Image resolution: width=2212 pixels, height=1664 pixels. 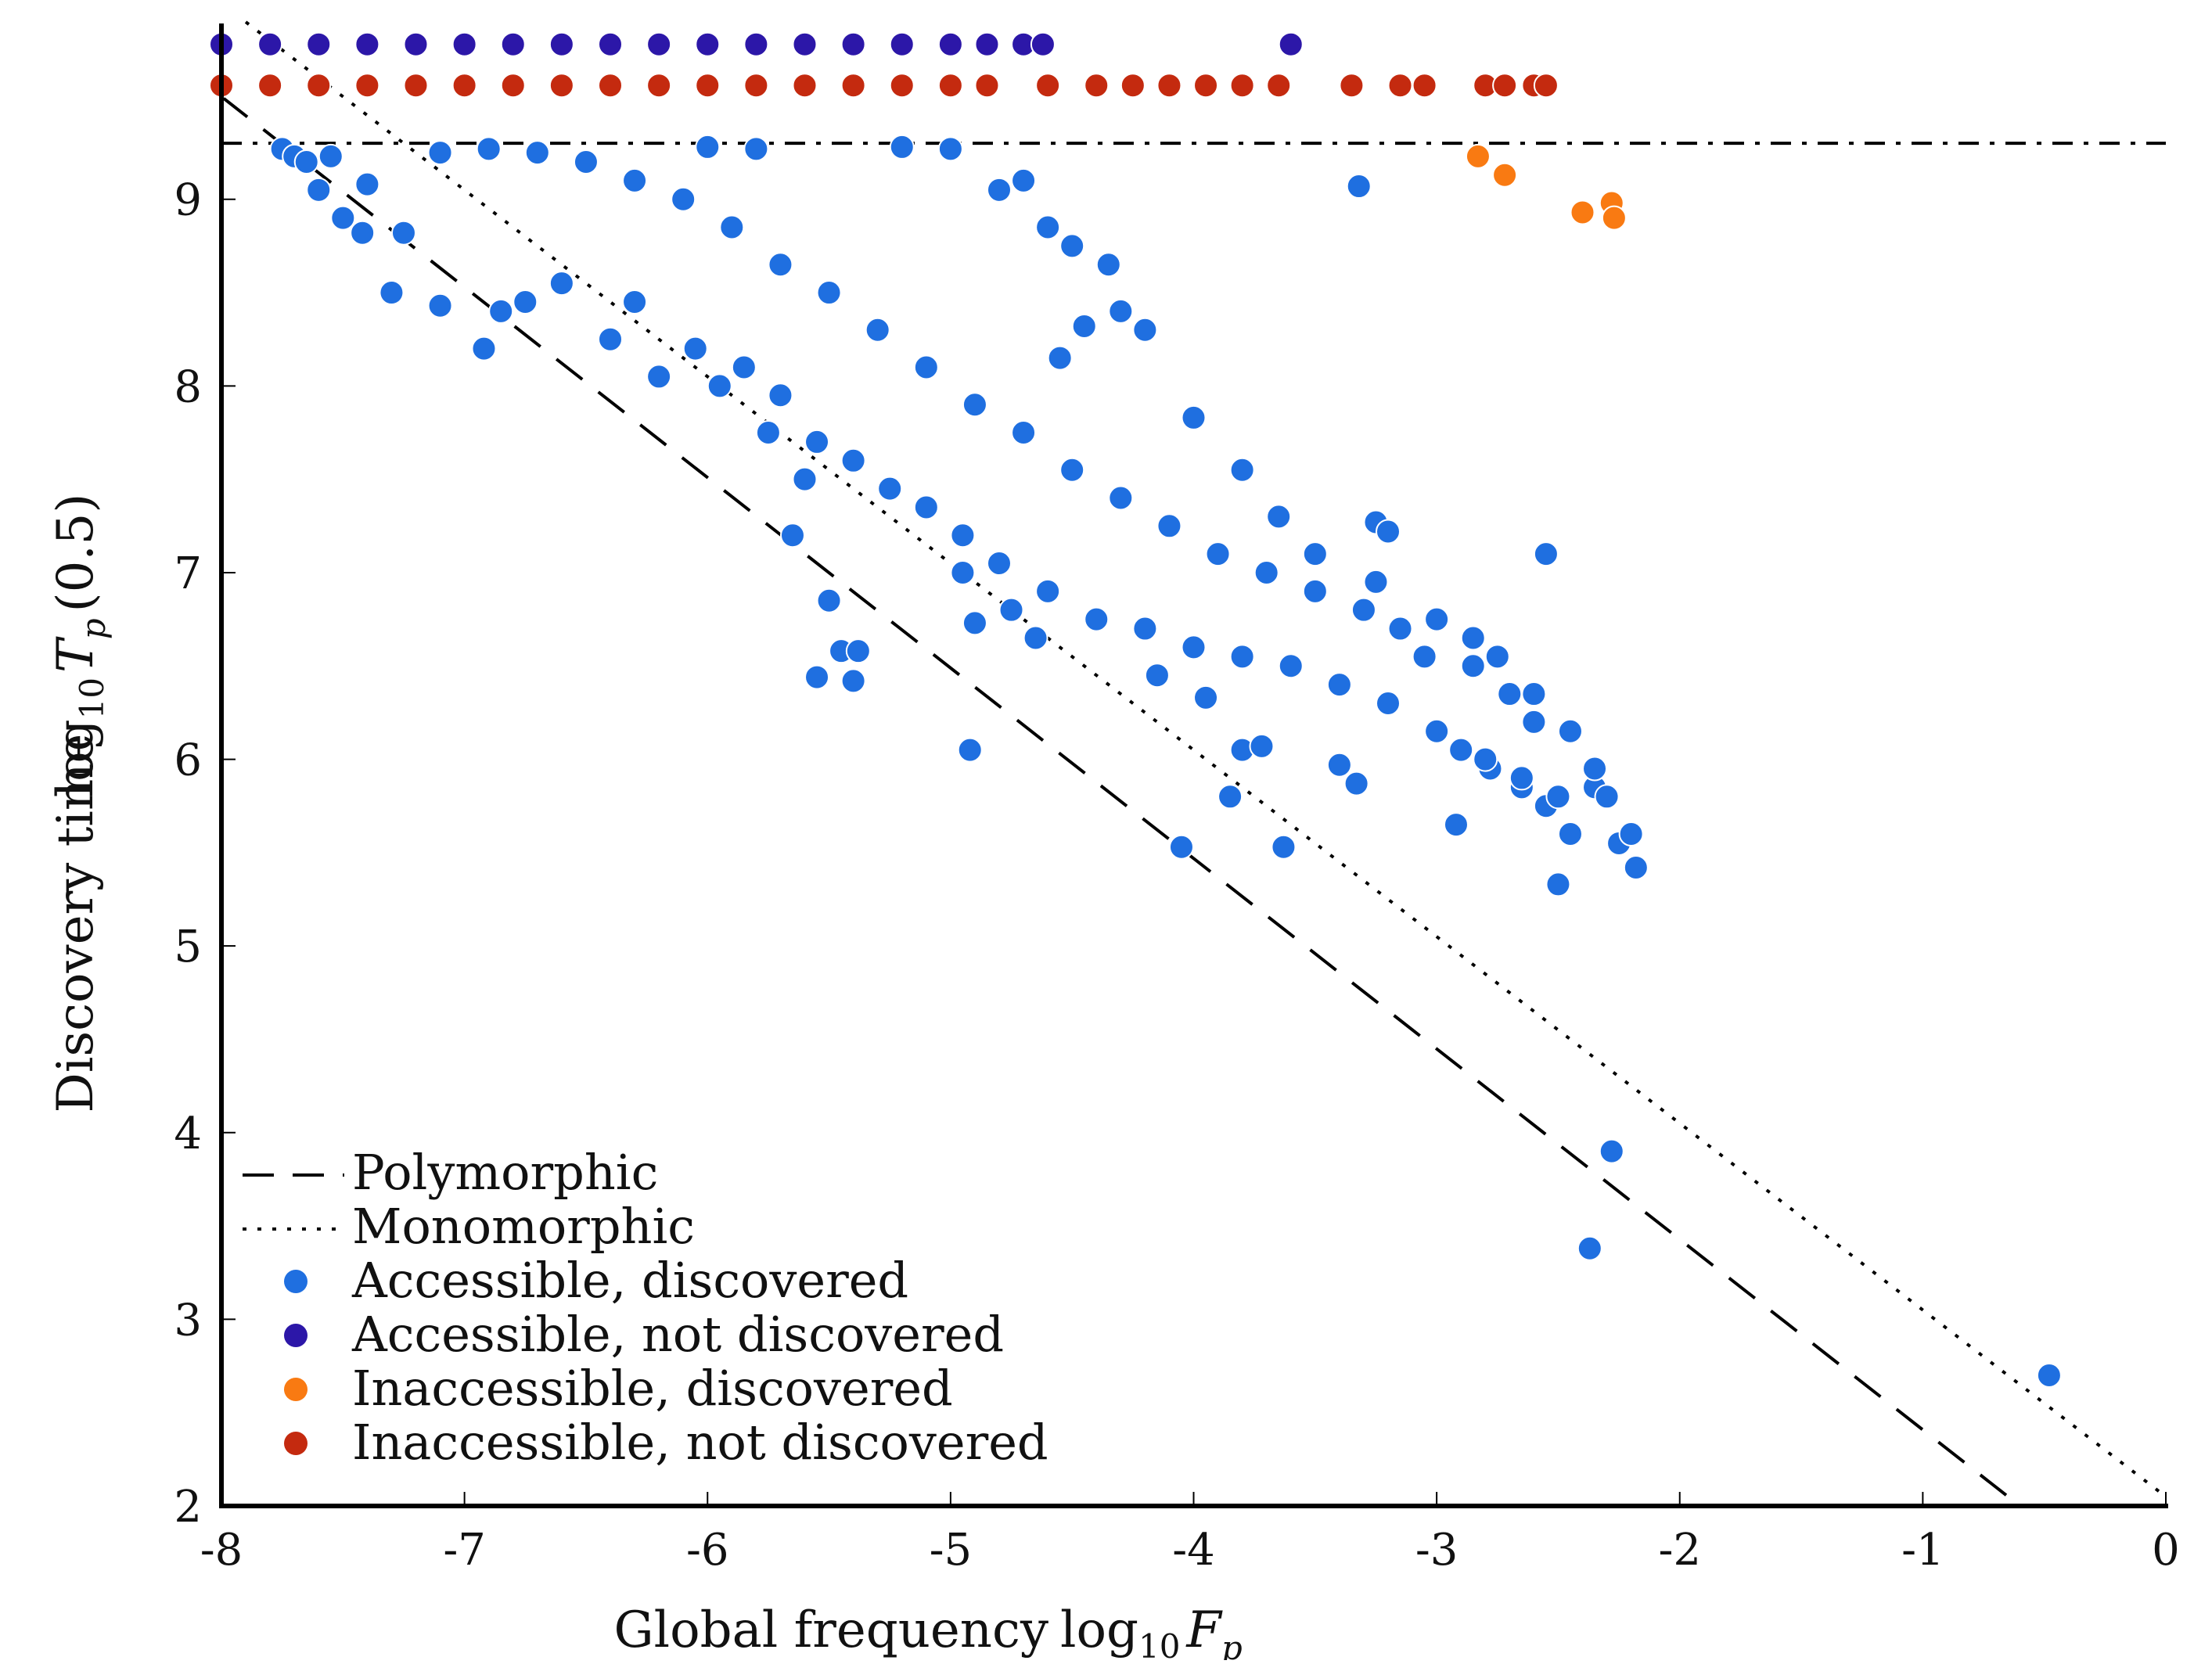 I want to click on legend-label: Accessible, discovered, so click(x=629, y=1280).